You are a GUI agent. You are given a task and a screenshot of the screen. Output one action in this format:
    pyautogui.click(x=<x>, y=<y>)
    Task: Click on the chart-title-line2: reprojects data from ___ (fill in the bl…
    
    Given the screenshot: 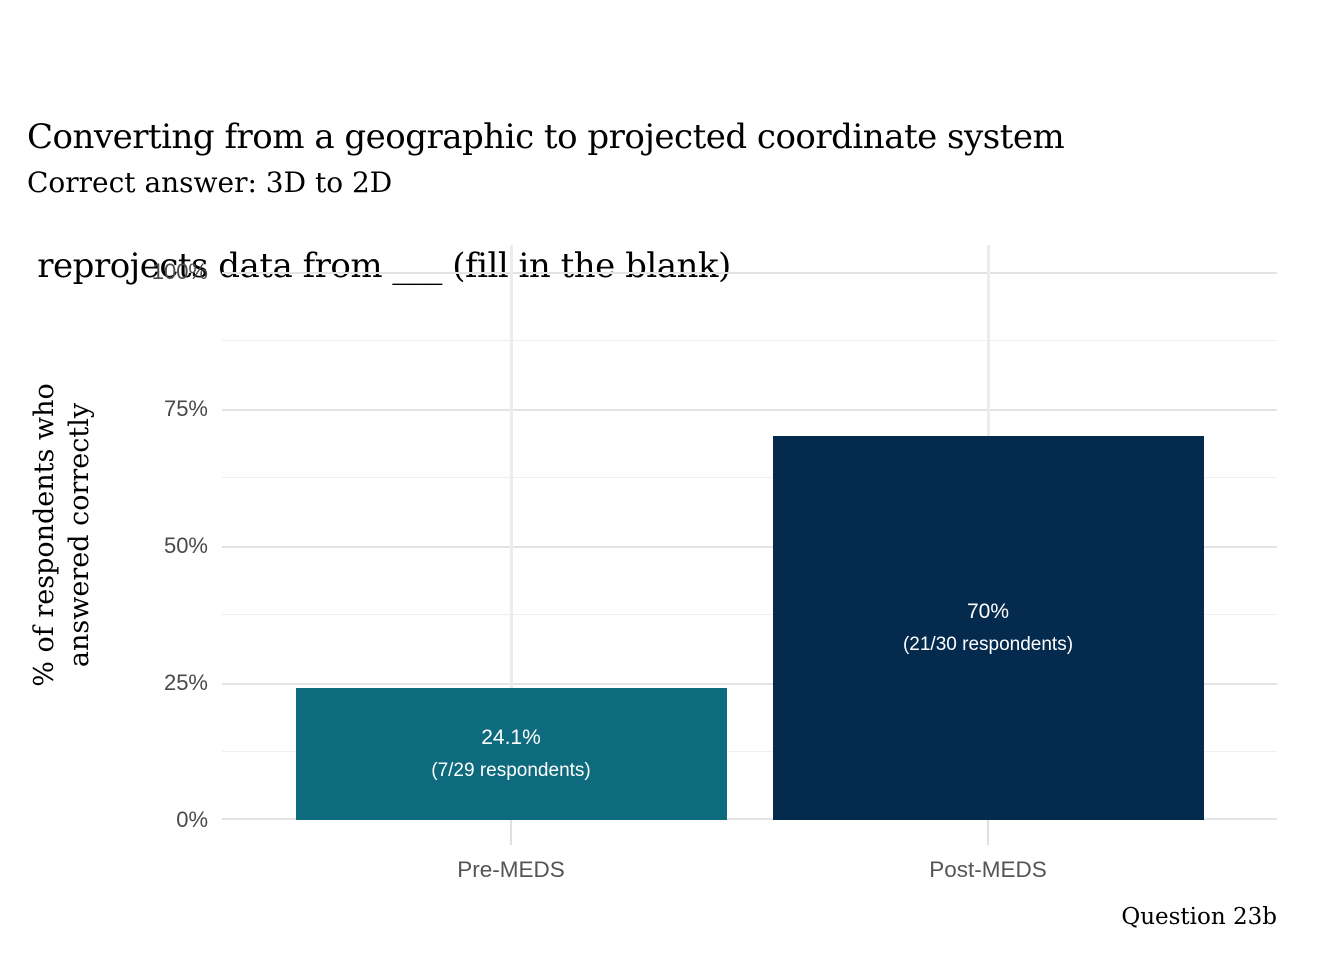 What is the action you would take?
    pyautogui.click(x=379, y=266)
    